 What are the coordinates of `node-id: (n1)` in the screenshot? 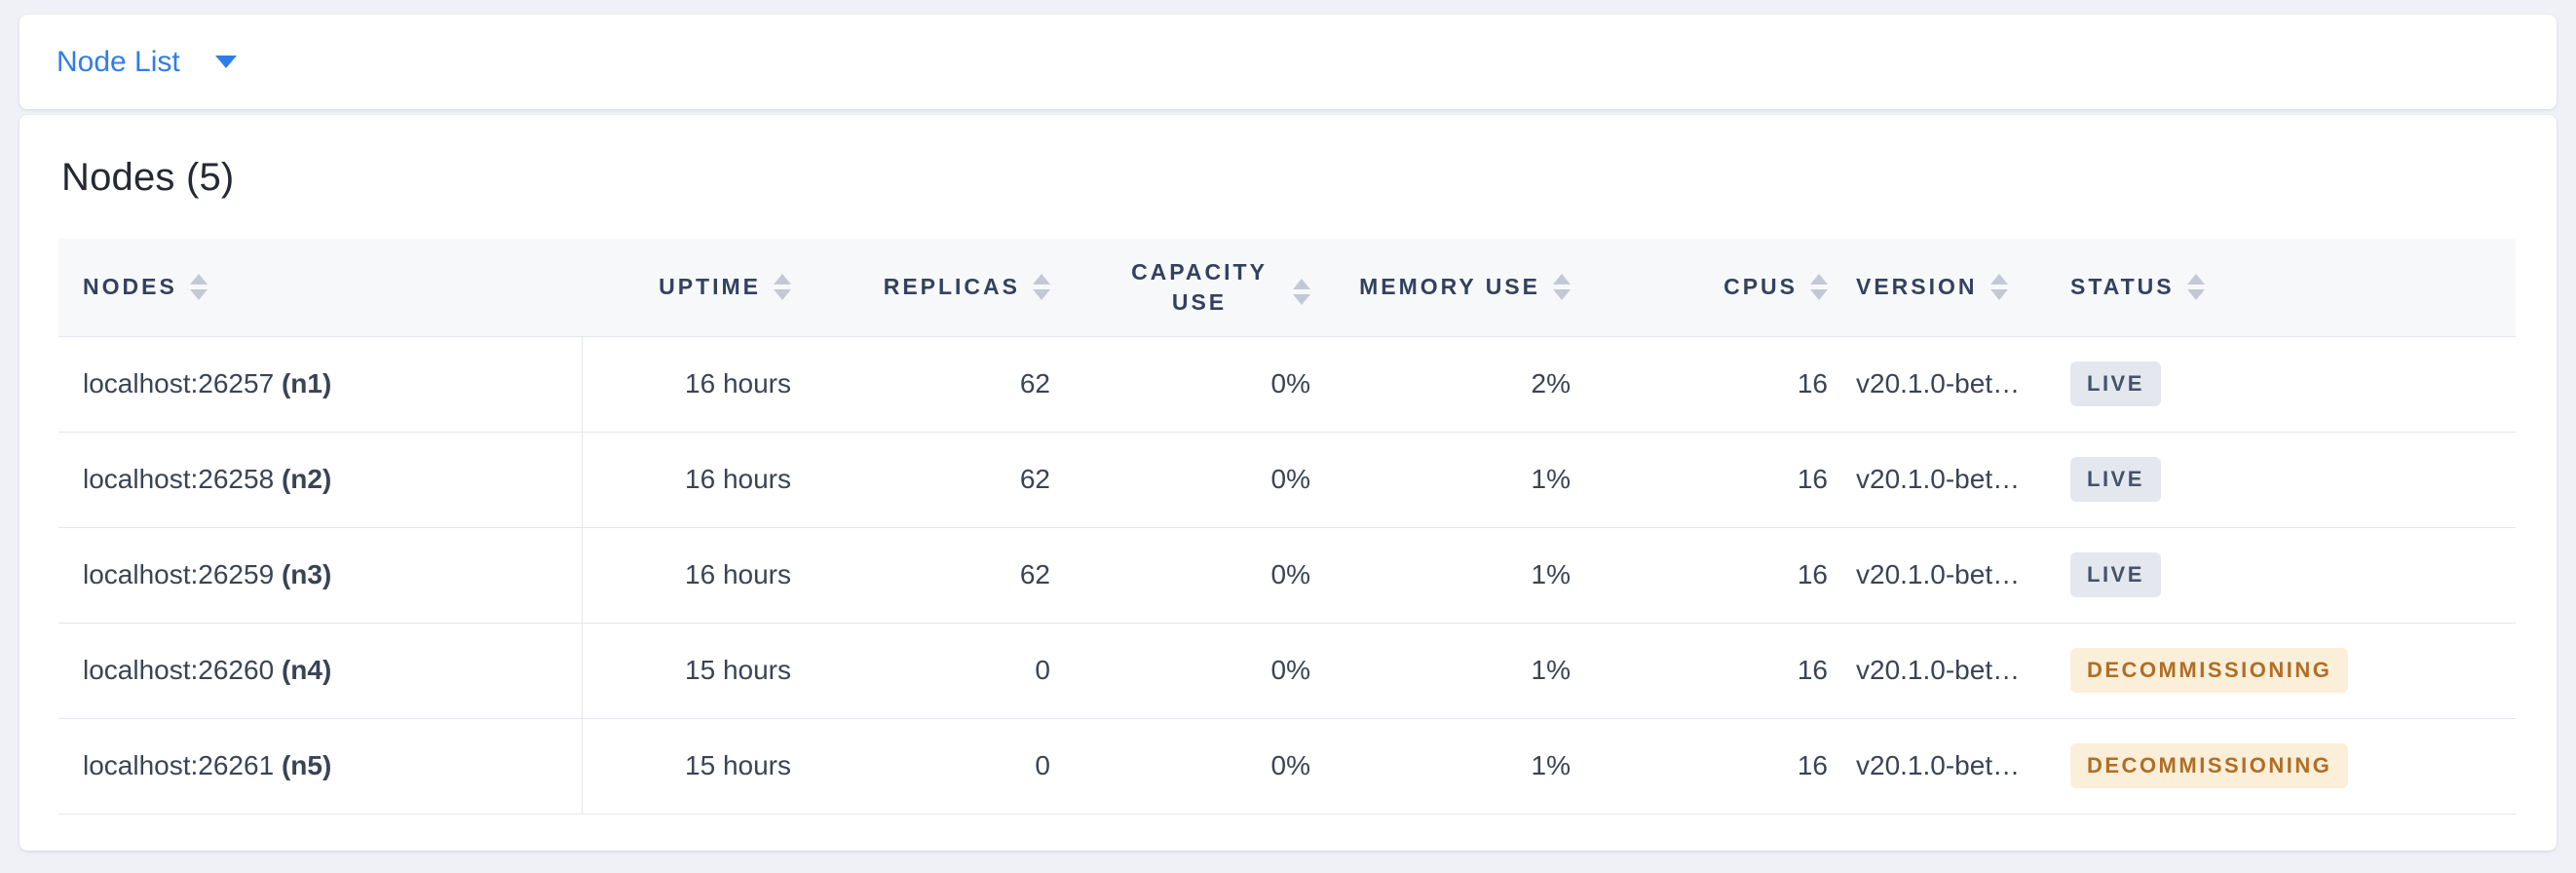 It's located at (306, 383).